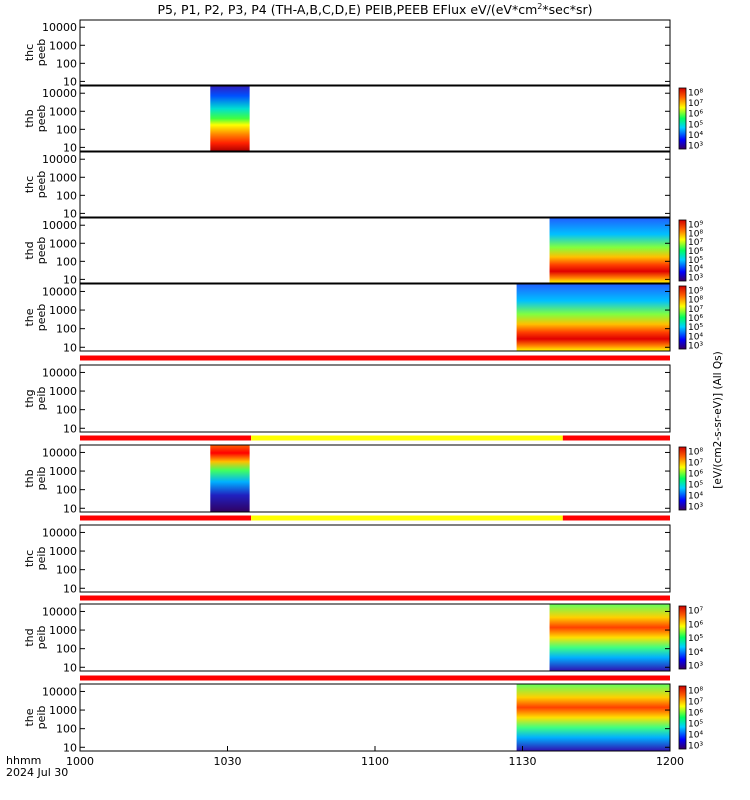 The width and height of the screenshot is (750, 800). Describe the element at coordinates (718, 419) in the screenshot. I see `colorbar-unit-label: [eV/(cm2-s-sr-eV)] (All Qs)` at that location.